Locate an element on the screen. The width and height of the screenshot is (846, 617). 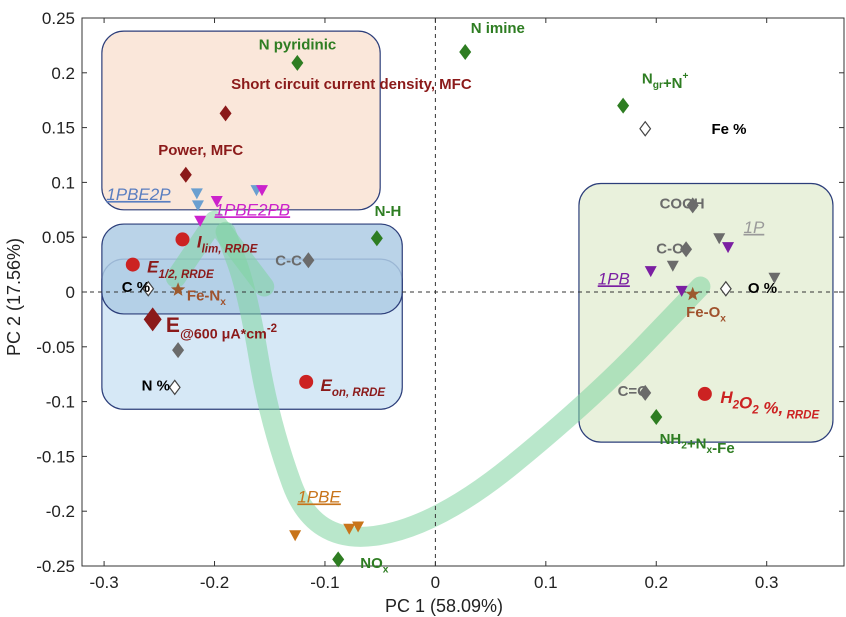
sample-label: 1PBE2P is located at coordinates (138, 194).